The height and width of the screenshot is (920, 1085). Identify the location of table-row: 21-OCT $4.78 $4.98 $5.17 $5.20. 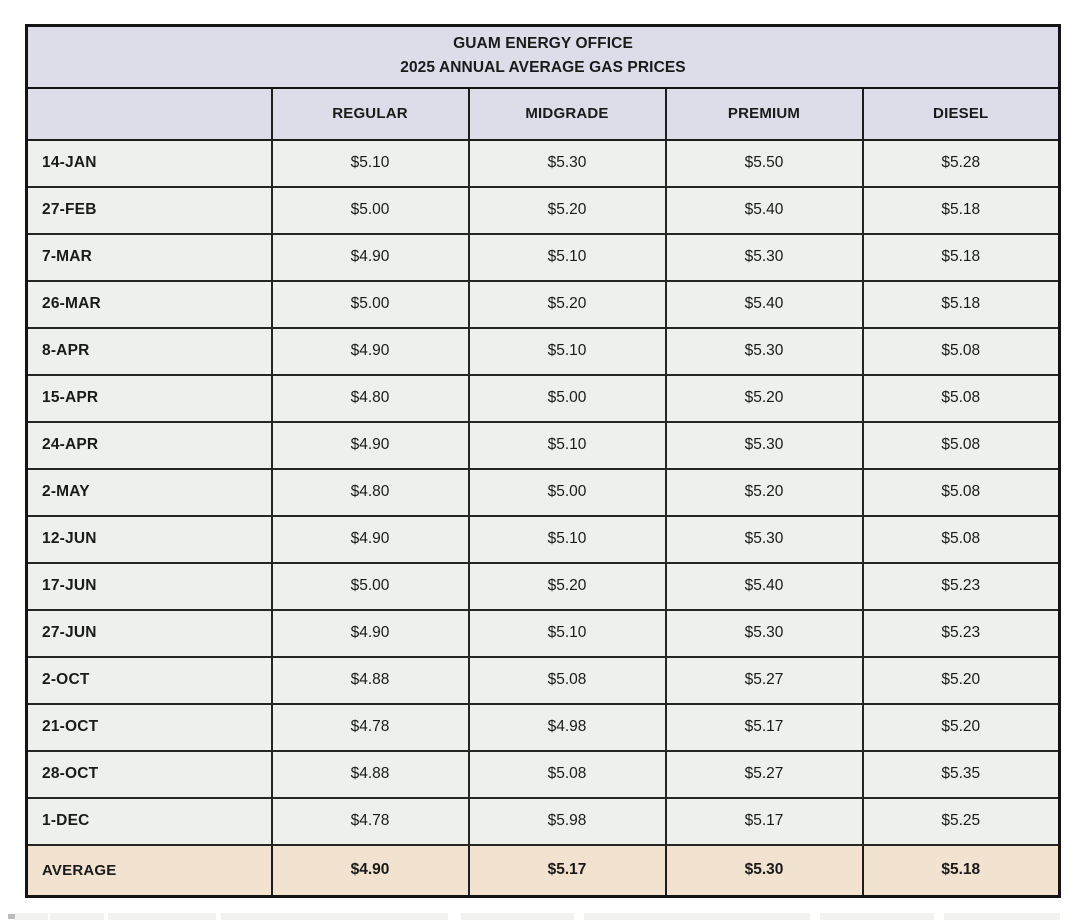
(543, 727).